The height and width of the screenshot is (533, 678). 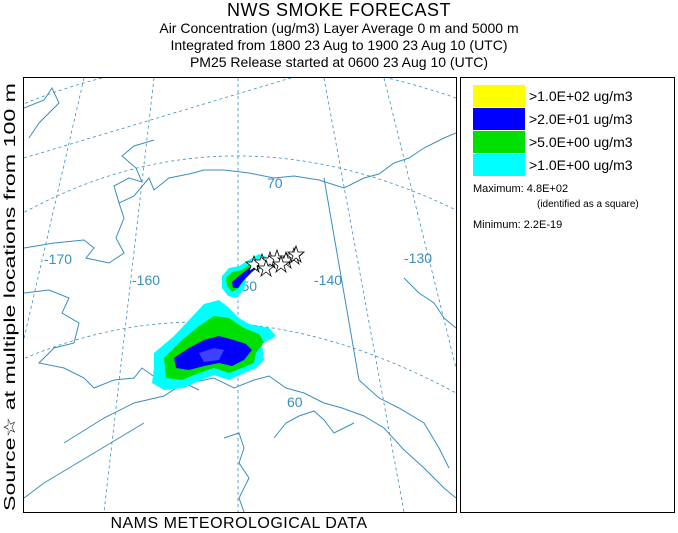 What do you see at coordinates (581, 119) in the screenshot?
I see `legend-label-2: >2.0E+01 ug/m3` at bounding box center [581, 119].